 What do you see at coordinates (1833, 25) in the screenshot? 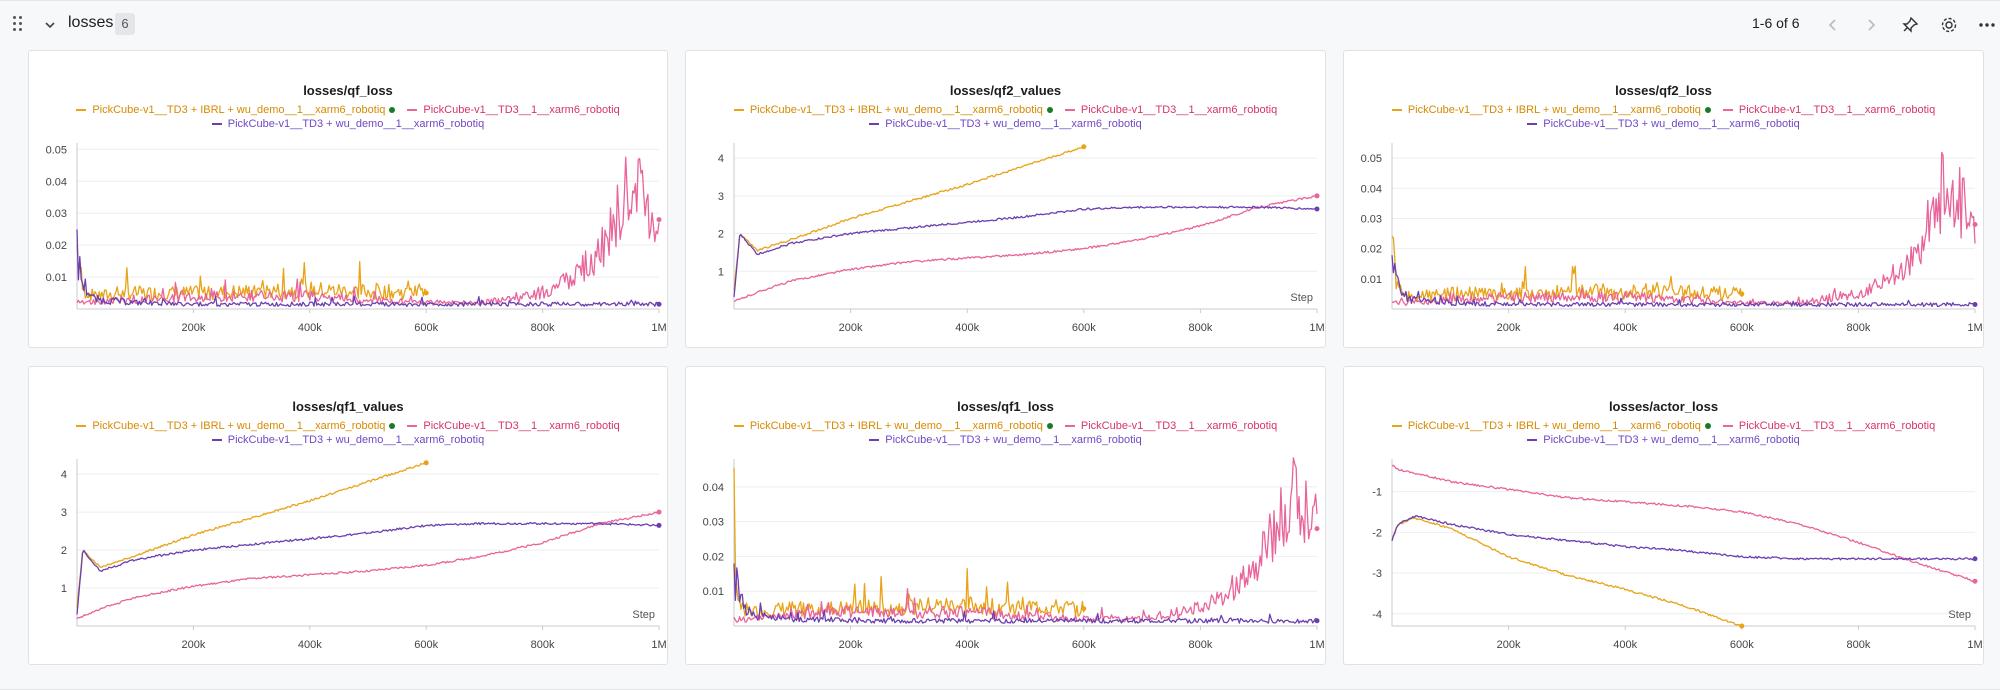
I see `chevron-left-icon` at bounding box center [1833, 25].